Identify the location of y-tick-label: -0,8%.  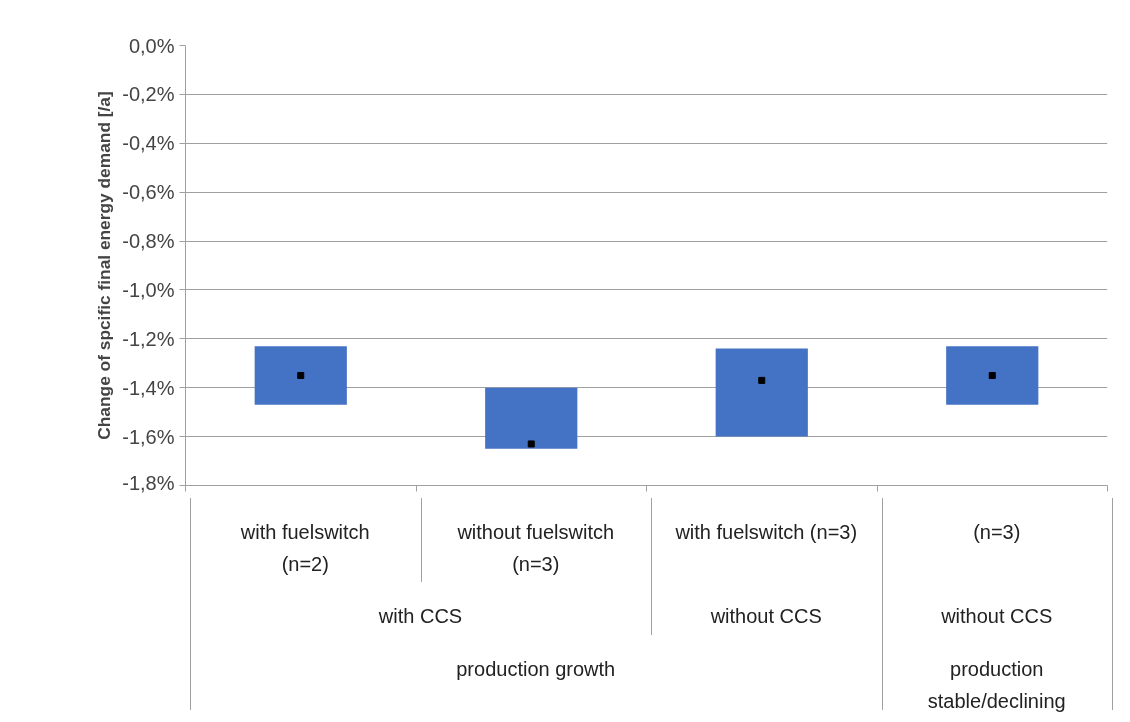
(148, 241).